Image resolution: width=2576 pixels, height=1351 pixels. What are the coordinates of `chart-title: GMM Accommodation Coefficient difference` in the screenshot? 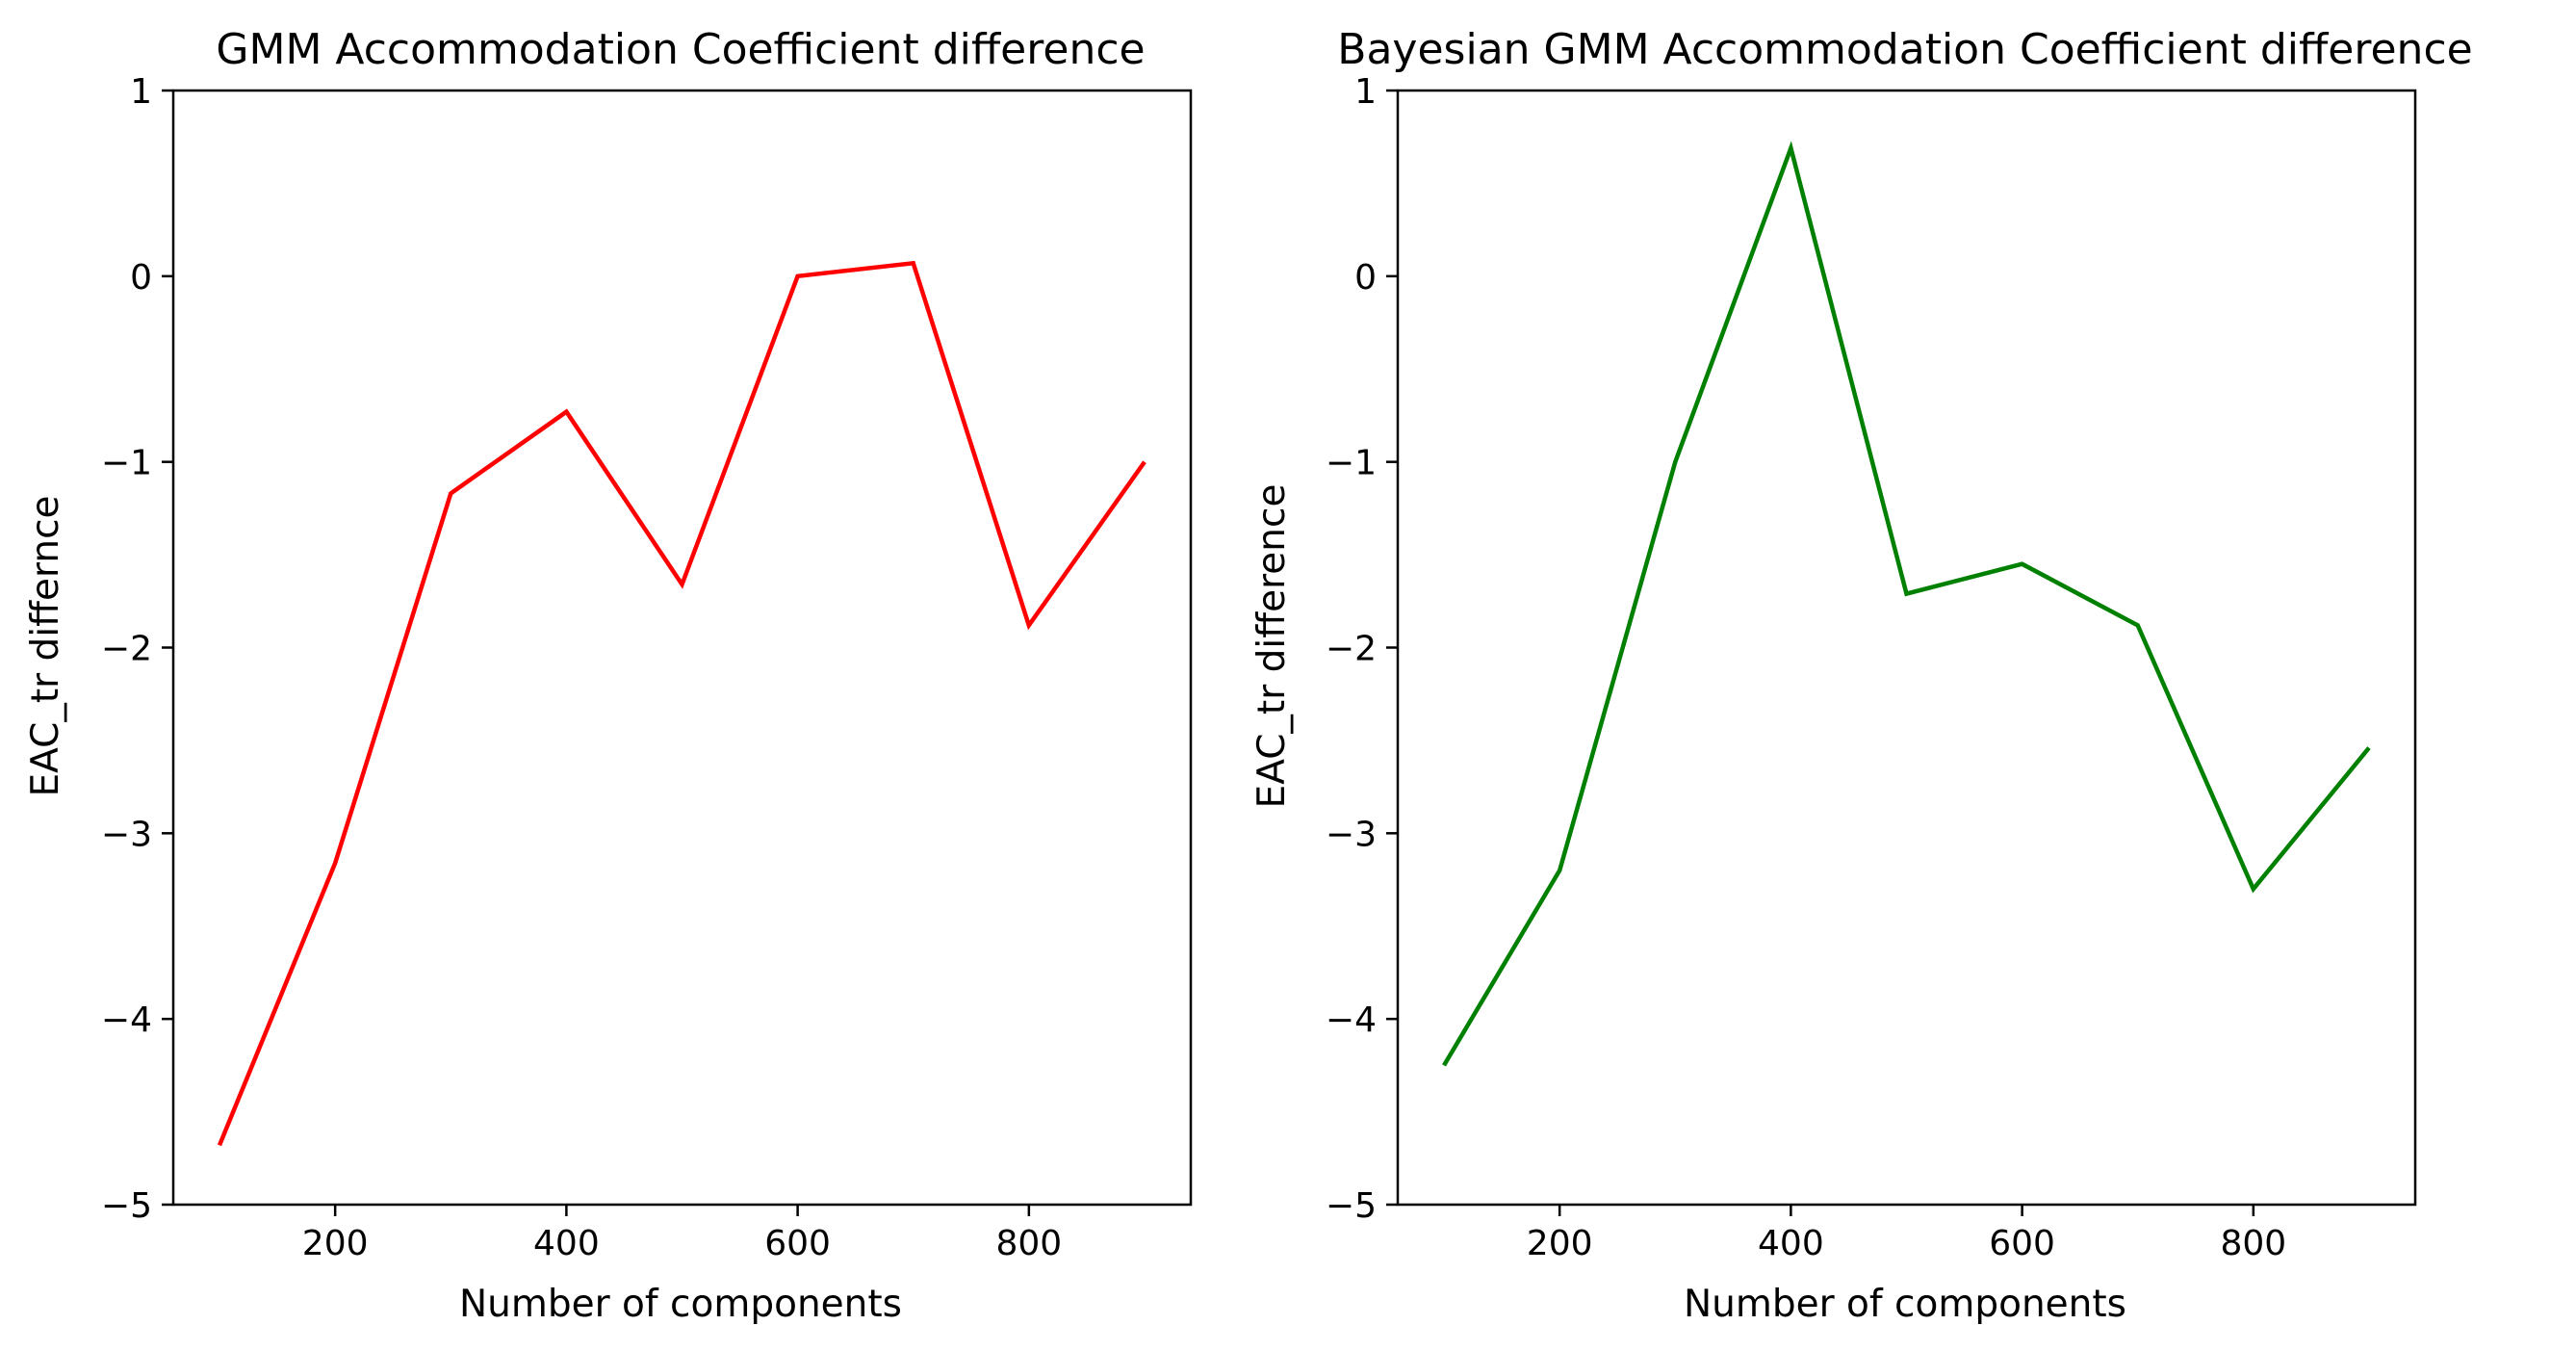 It's located at (680, 50).